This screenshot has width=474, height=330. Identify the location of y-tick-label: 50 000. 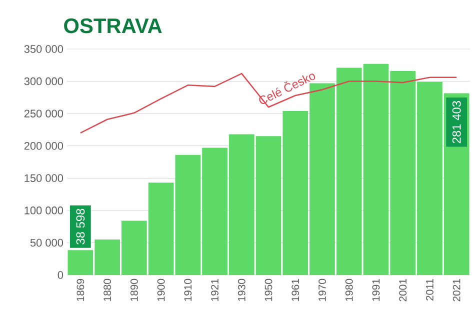
(47, 242).